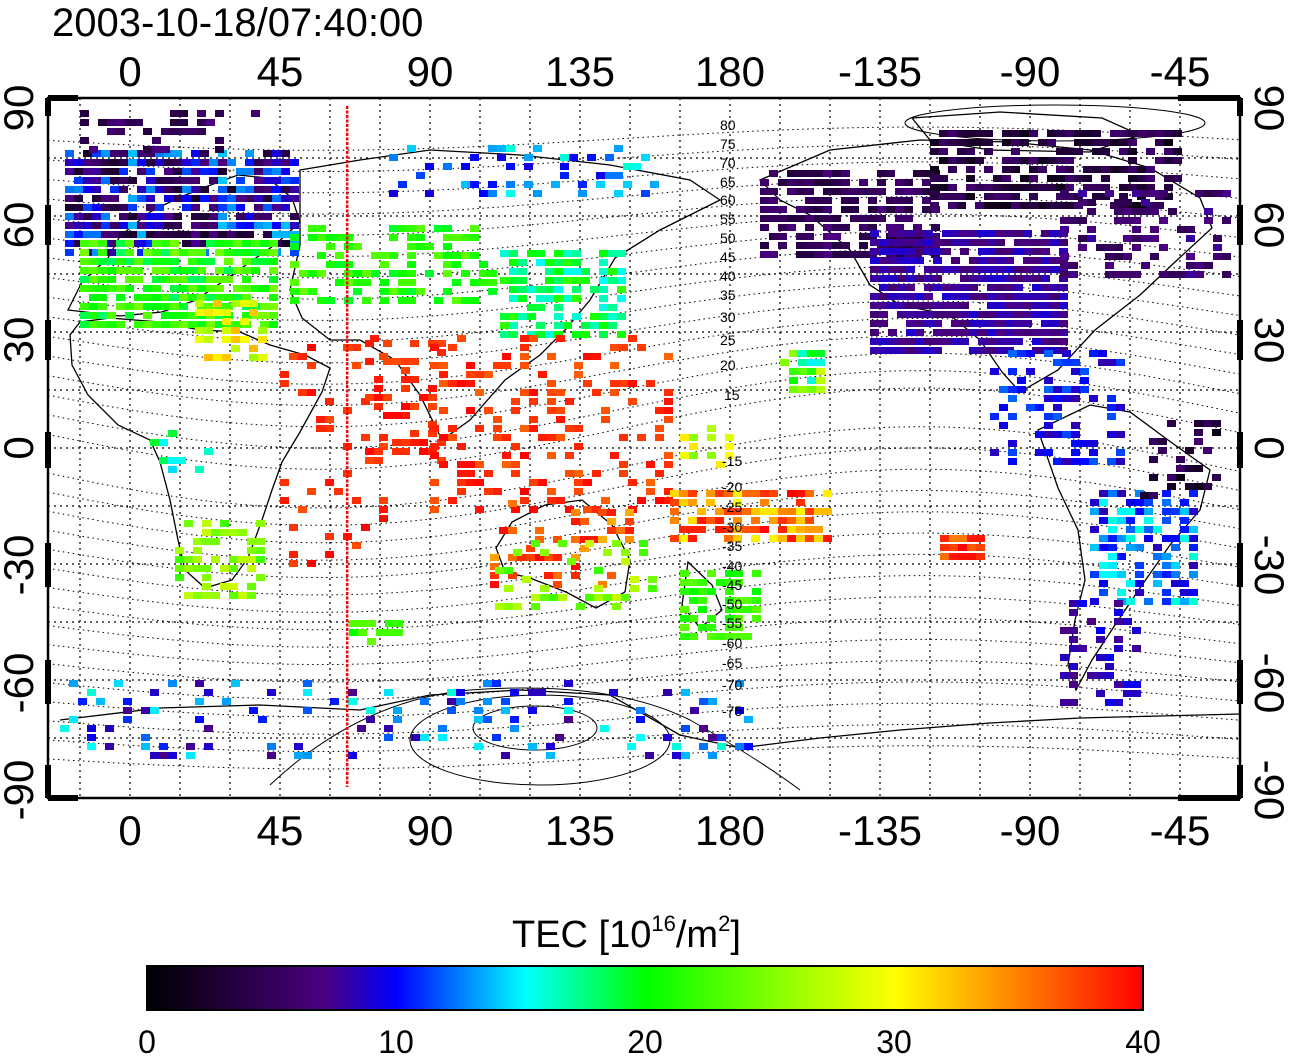 The height and width of the screenshot is (1057, 1292). I want to click on right-lat-label: 90, so click(1269, 108).